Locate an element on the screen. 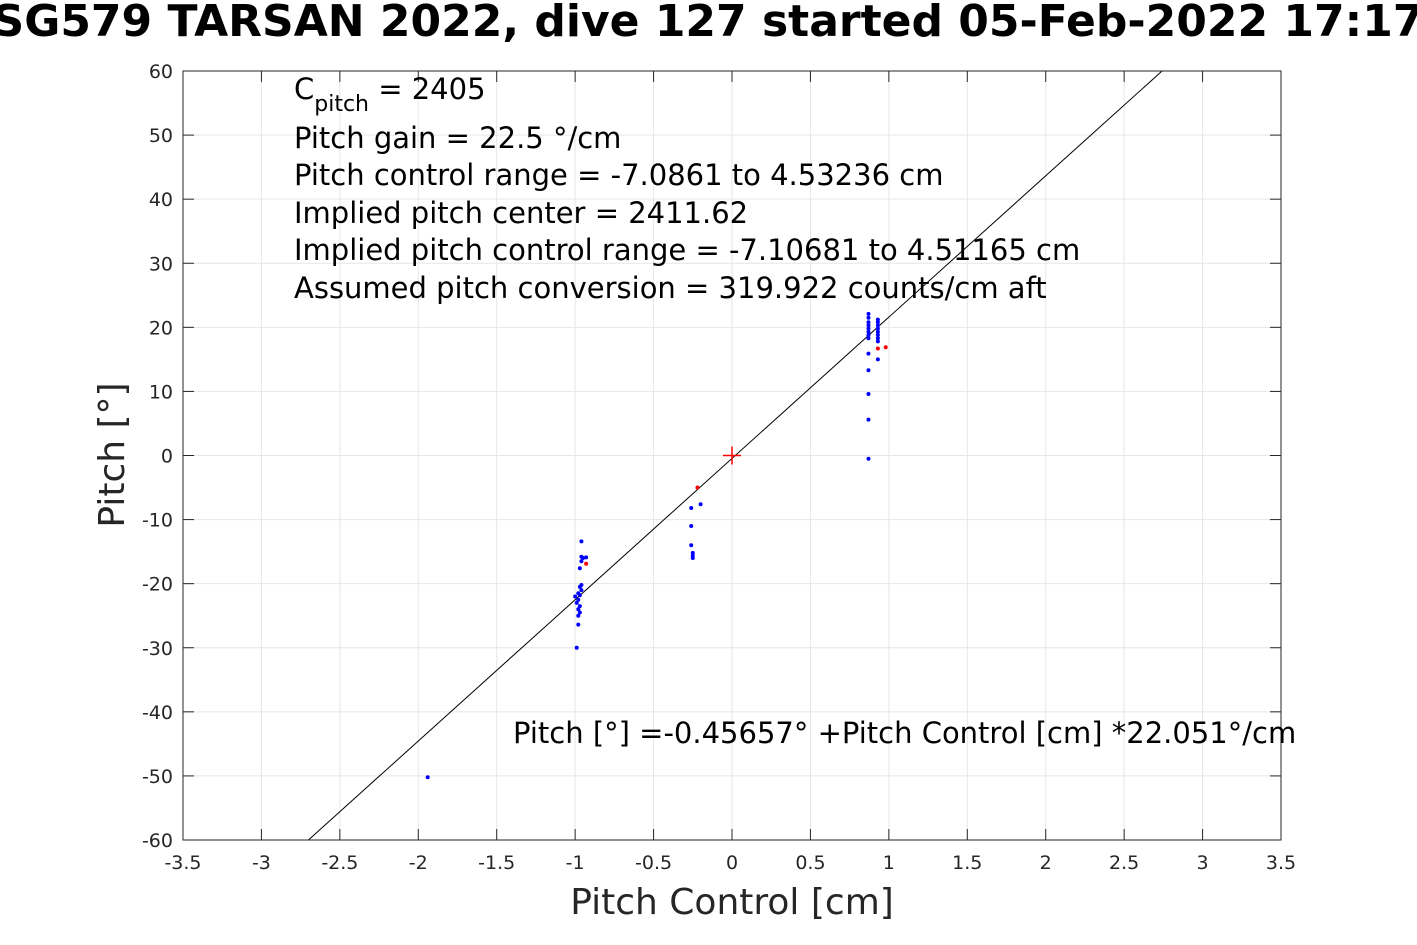 This screenshot has height=945, width=1417. y-tick-labels: -60 -50 -40 -30 -20 -10 0 10 20 30 40 50 60 is located at coordinates (157, 456).